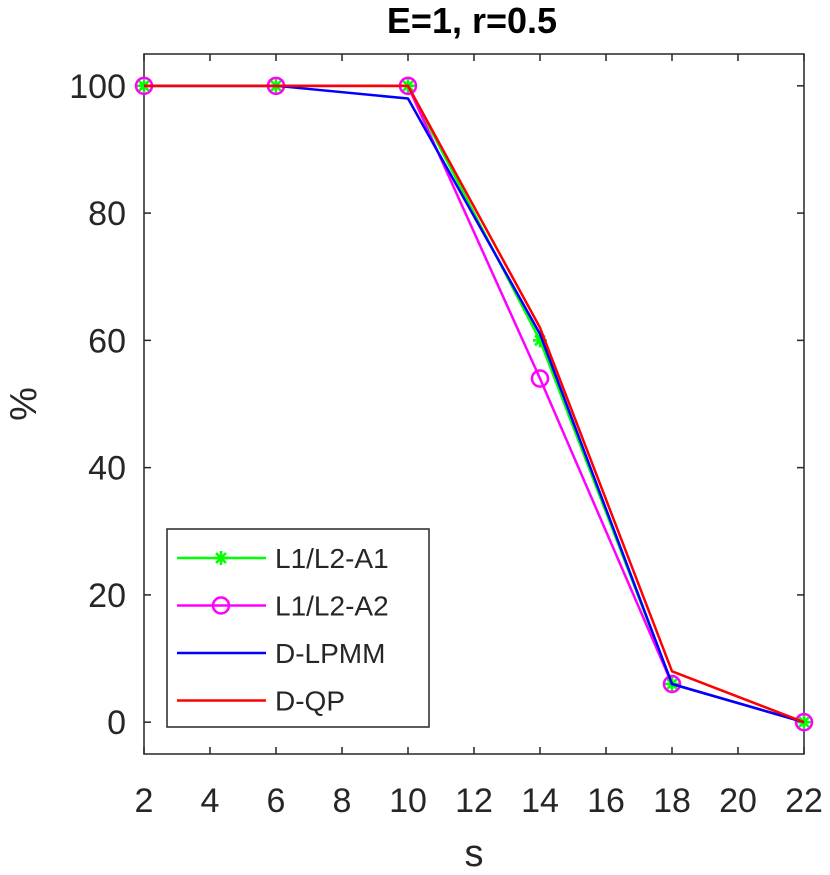 This screenshot has width=830, height=875. What do you see at coordinates (342, 801) in the screenshot?
I see `x-tick-label: 8` at bounding box center [342, 801].